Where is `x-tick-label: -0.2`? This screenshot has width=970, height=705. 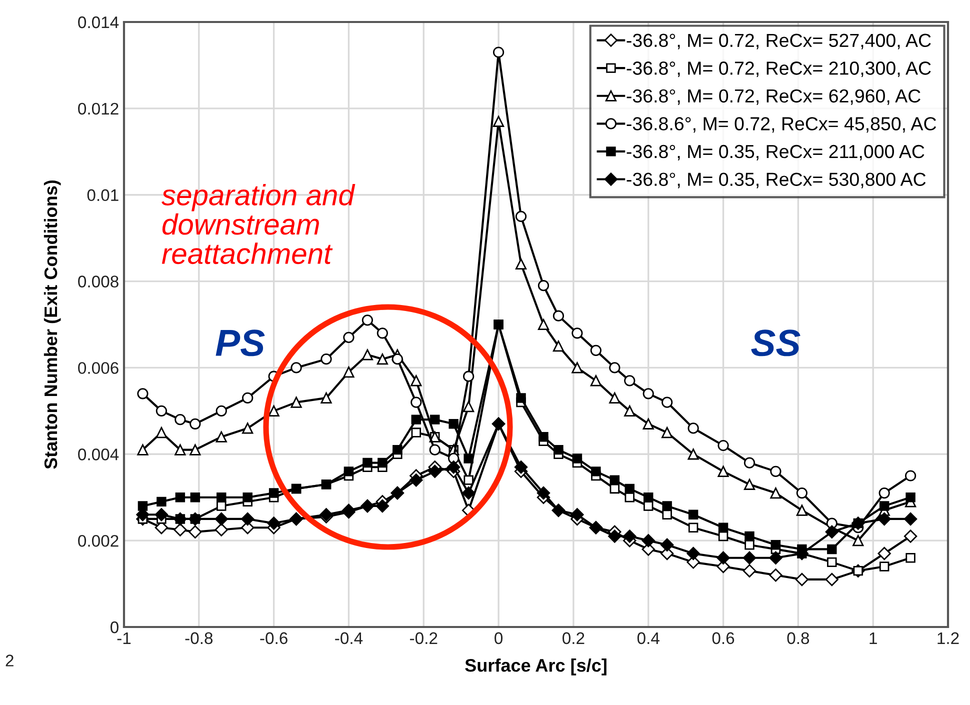
x-tick-label: -0.2 is located at coordinates (424, 638).